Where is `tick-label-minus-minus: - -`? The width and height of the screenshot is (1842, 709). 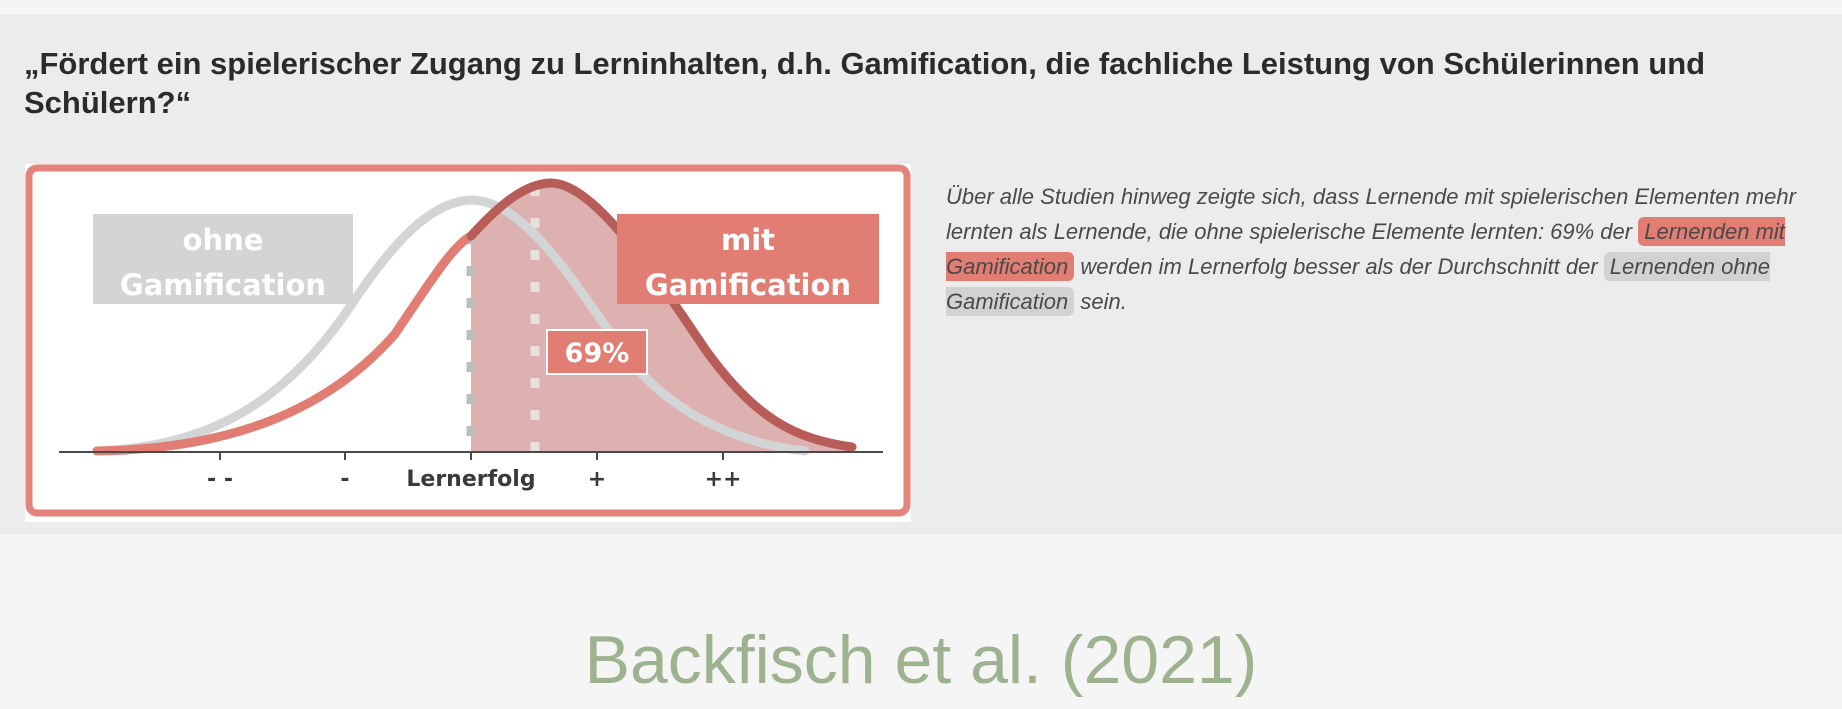
tick-label-minus-minus: - - is located at coordinates (220, 479).